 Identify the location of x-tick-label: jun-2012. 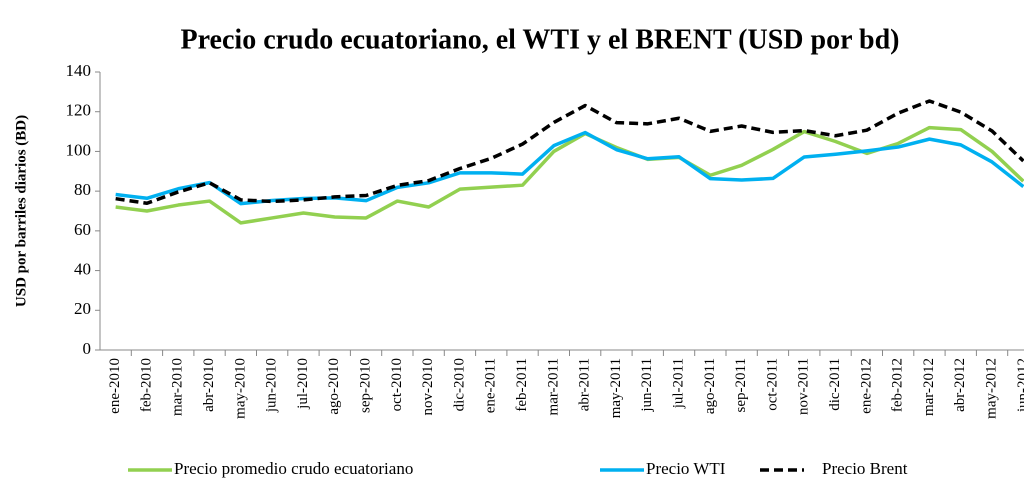
(1019, 385).